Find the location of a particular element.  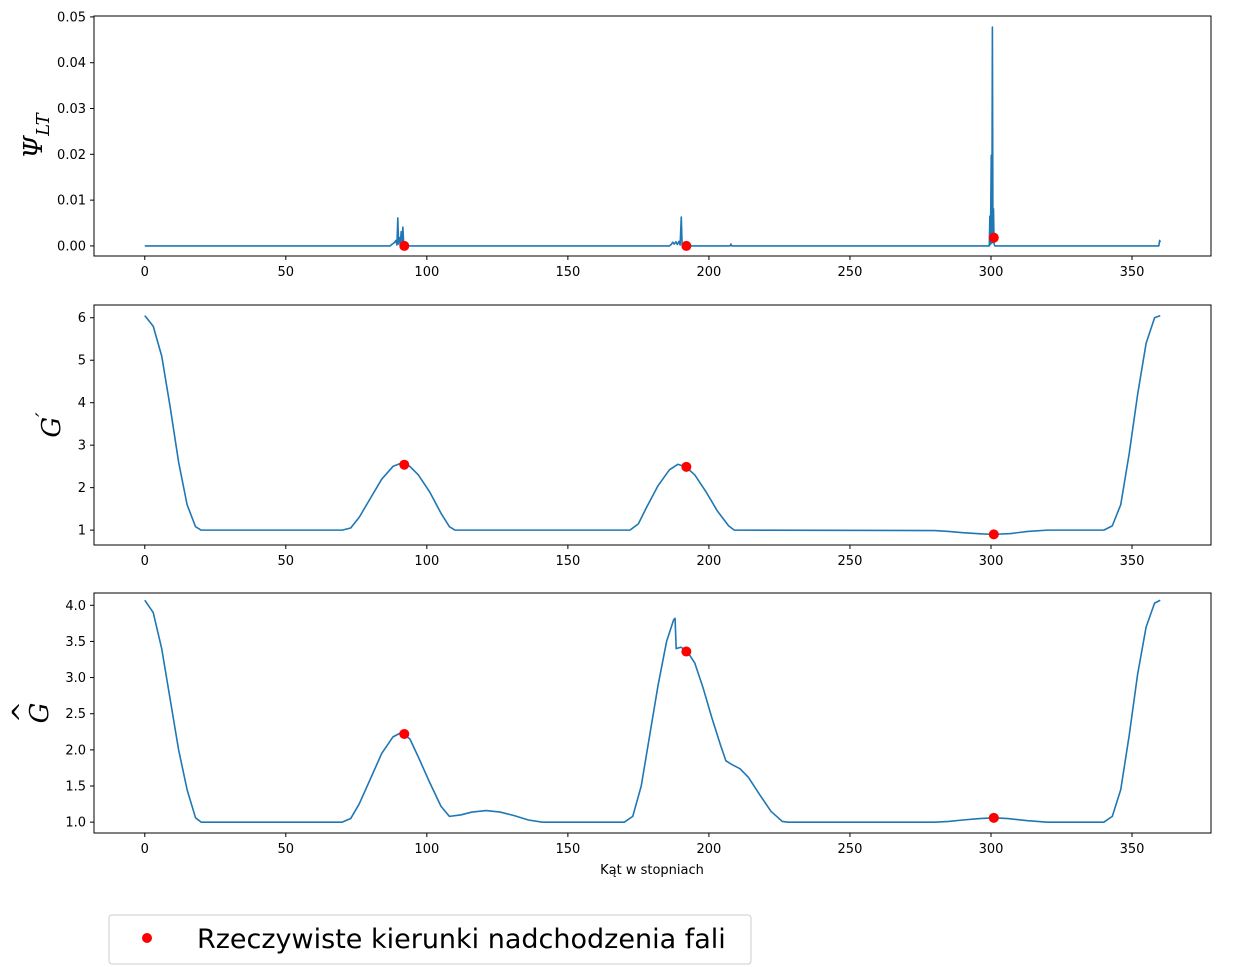

xtick-label-g-hat-4: 200 is located at coordinates (709, 849).